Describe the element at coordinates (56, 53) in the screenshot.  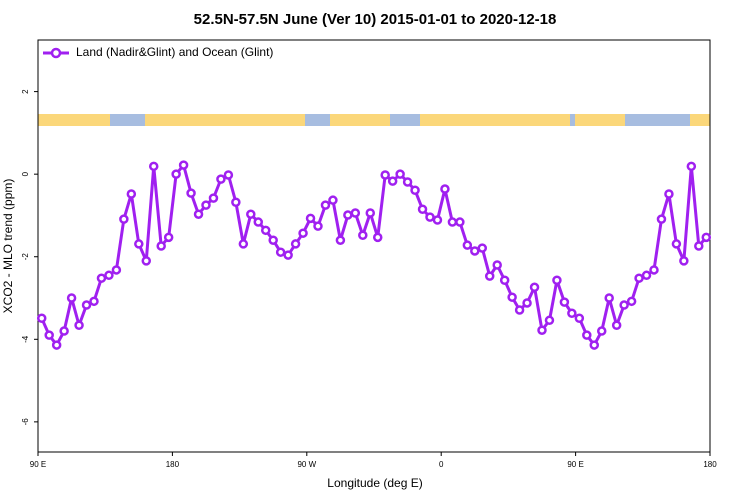
I see `legend-marker` at that location.